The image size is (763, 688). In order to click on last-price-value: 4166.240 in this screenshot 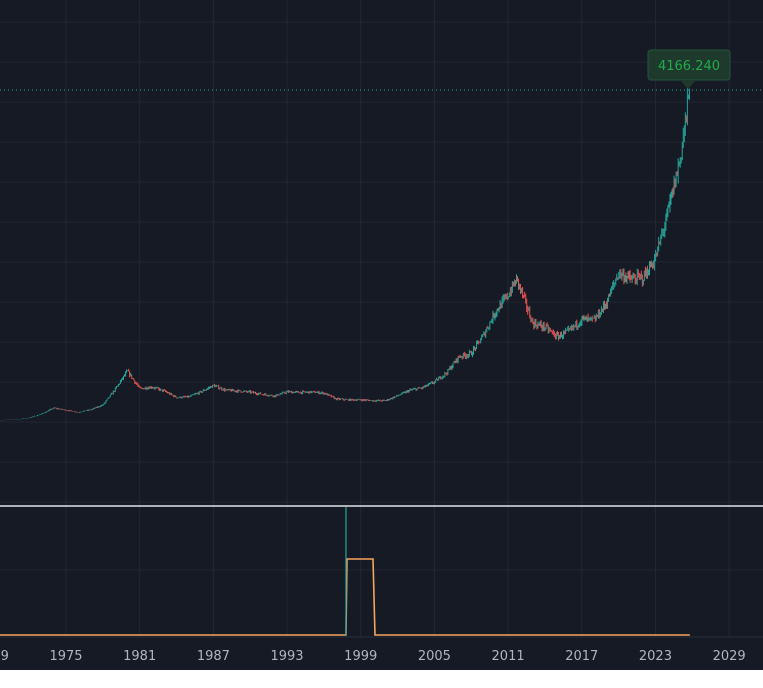, I will do `click(689, 66)`.